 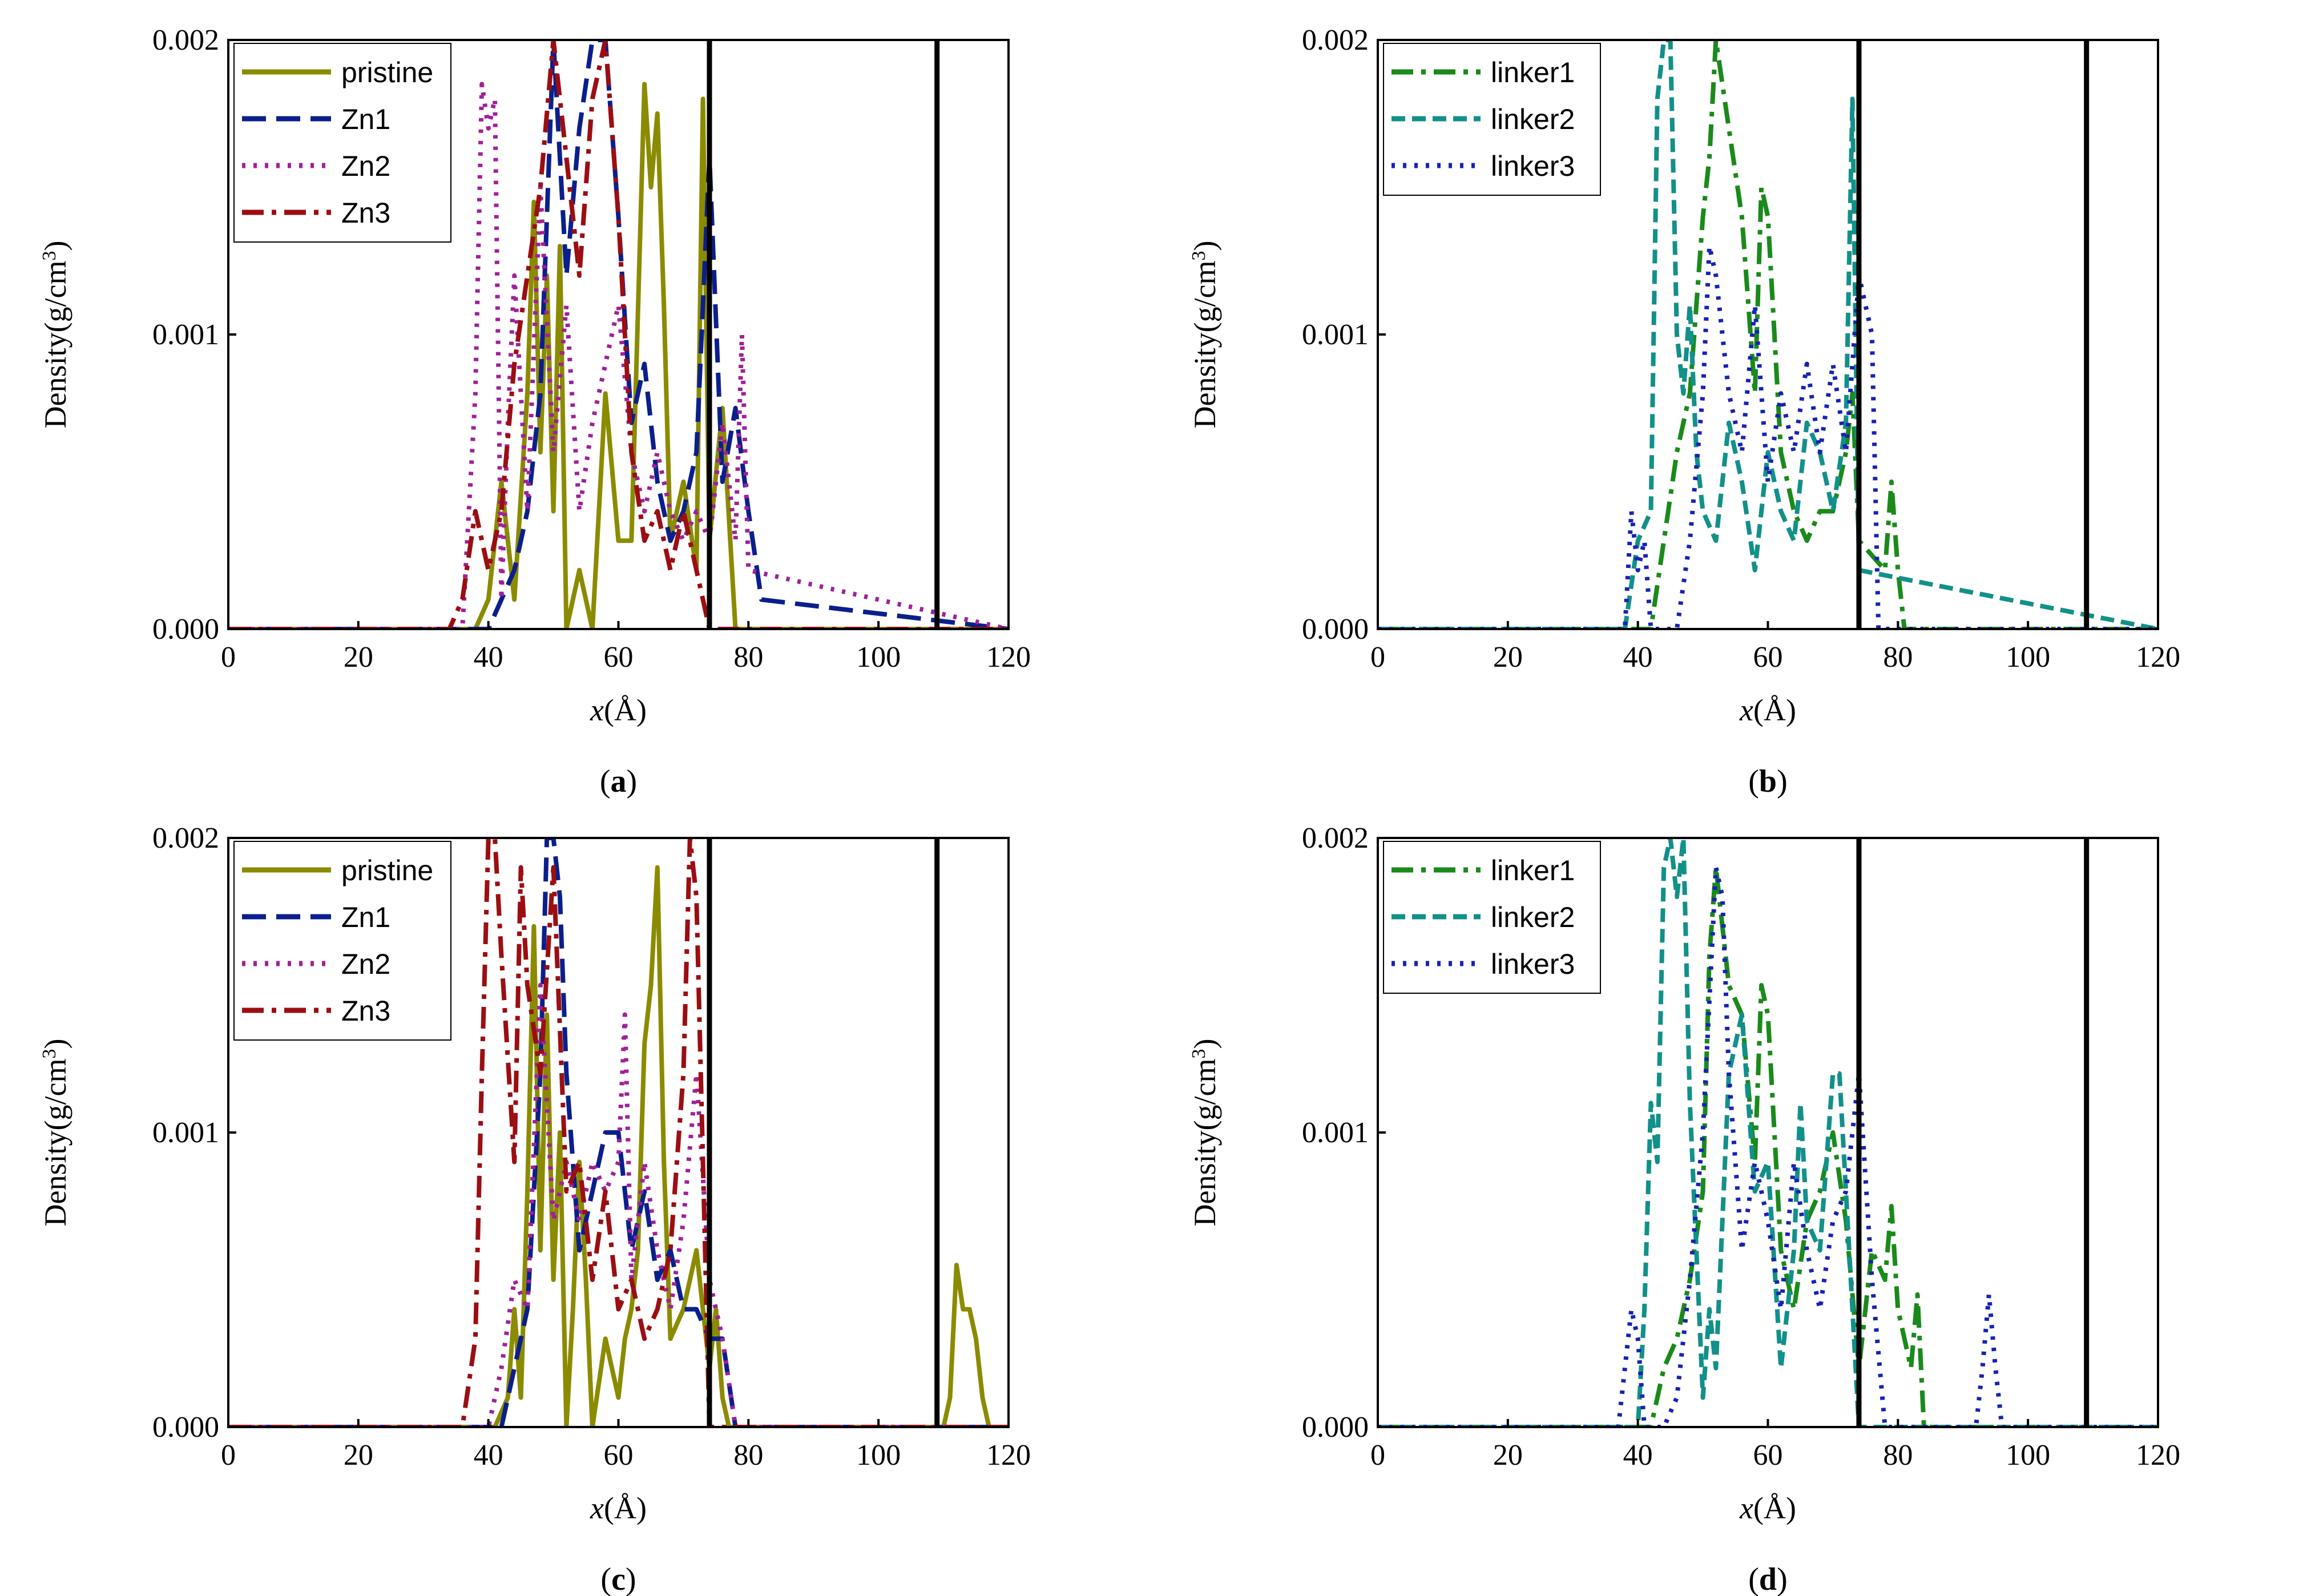 I want to click on series-line-Zn3, so click(x=618, y=334).